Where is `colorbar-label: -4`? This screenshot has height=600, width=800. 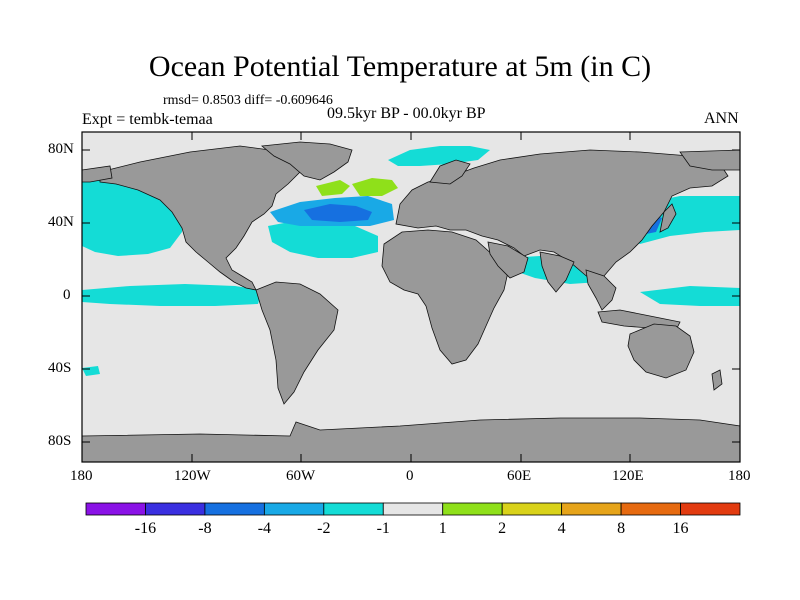 colorbar-label: -4 is located at coordinates (264, 528).